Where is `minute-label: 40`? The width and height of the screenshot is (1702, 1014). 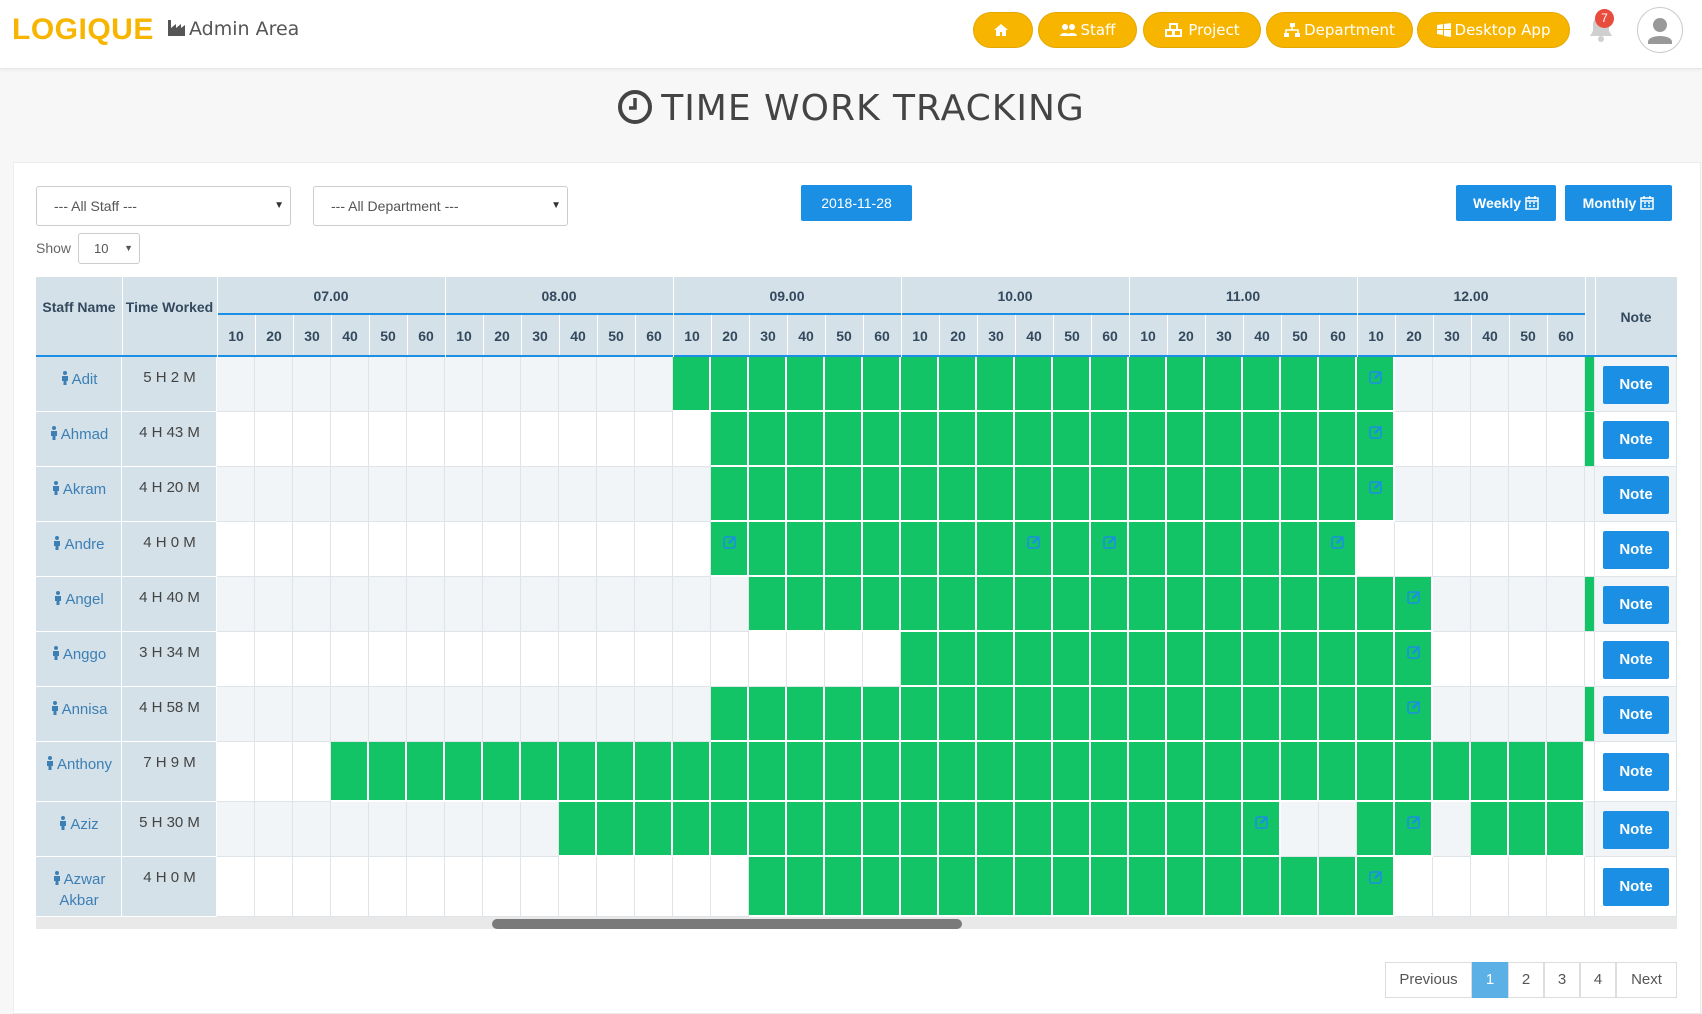 minute-label: 40 is located at coordinates (1490, 336).